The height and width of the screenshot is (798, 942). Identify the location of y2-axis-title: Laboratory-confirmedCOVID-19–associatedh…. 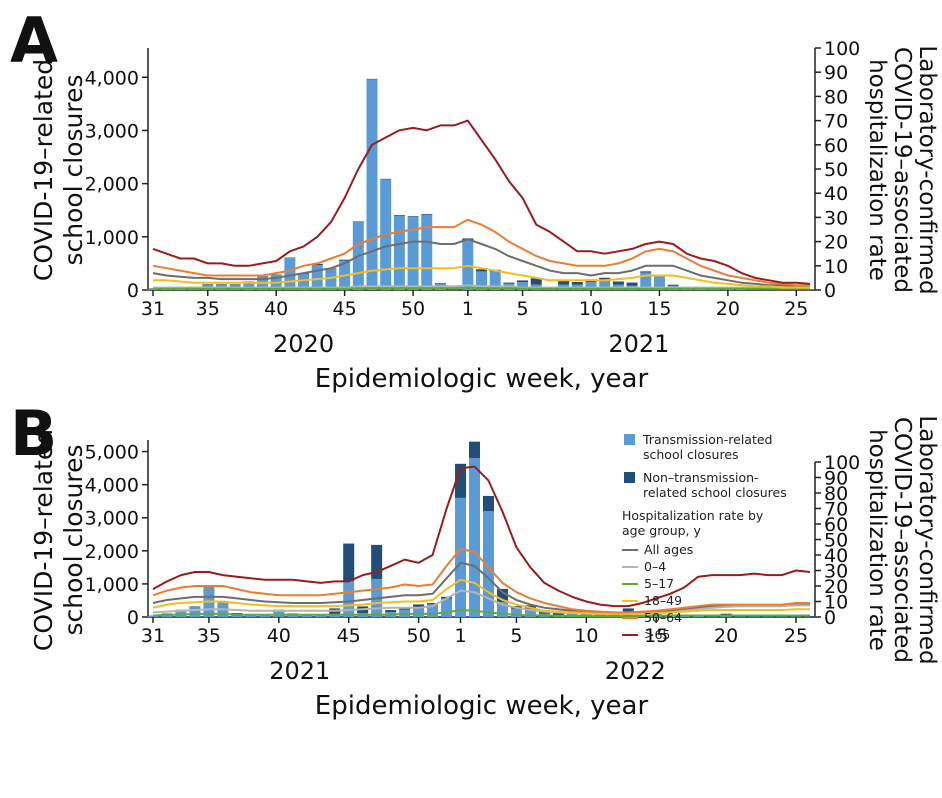
(902, 169).